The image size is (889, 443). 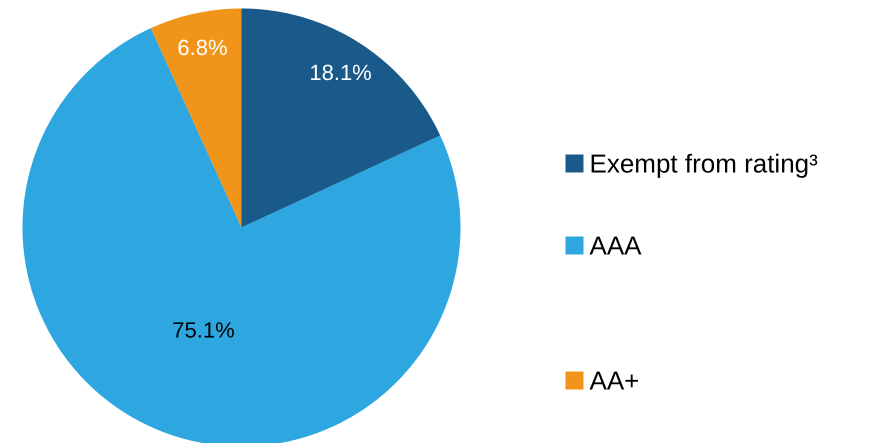 I want to click on data-label: 18.1%, so click(x=340, y=72).